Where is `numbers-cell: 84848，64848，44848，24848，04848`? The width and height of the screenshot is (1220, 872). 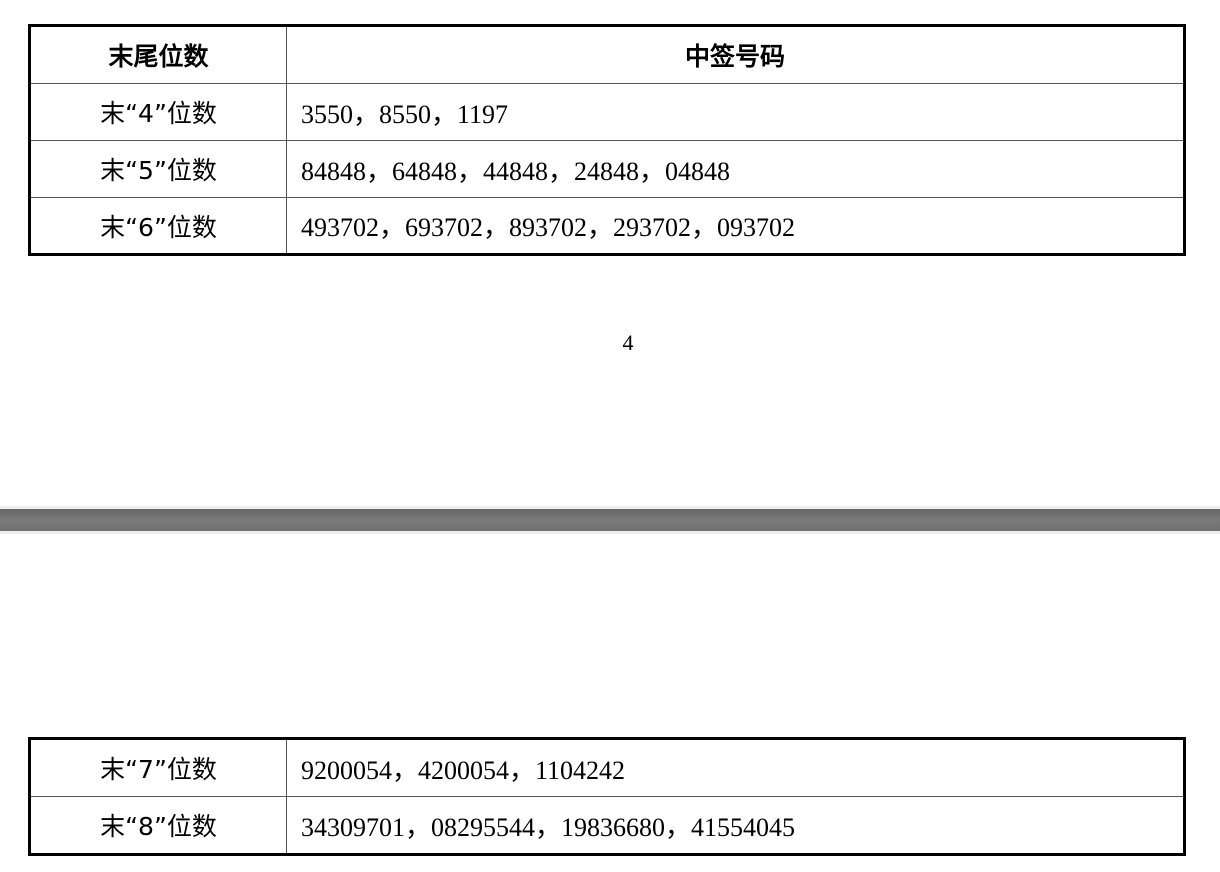 numbers-cell: 84848，64848，44848，24848，04848 is located at coordinates (735, 169).